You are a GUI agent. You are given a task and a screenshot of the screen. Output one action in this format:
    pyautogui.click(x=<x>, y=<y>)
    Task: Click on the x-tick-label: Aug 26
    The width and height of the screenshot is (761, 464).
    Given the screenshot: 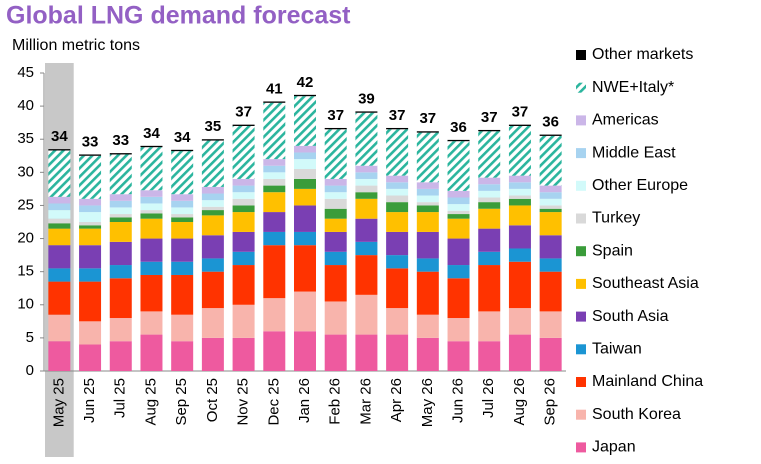 What is the action you would take?
    pyautogui.click(x=519, y=402)
    